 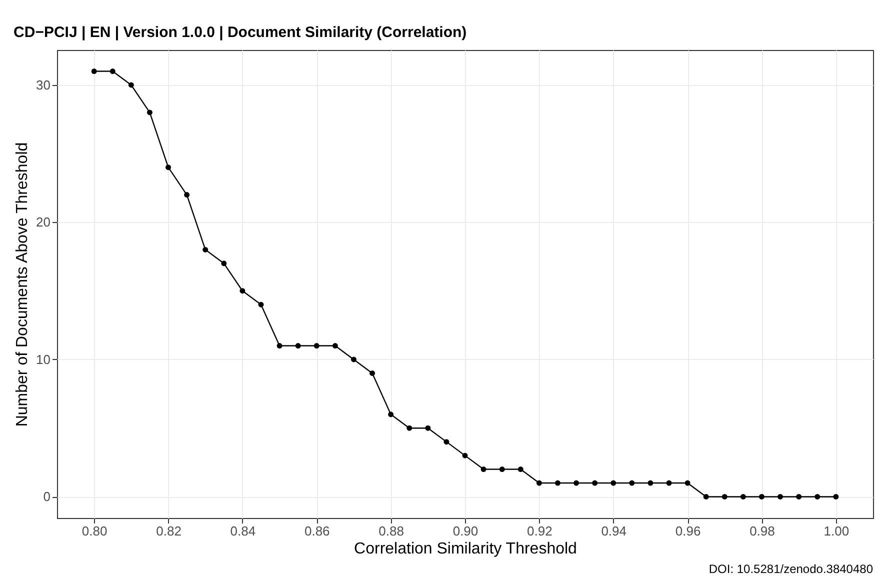 What do you see at coordinates (539, 531) in the screenshot?
I see `x-tick-label: 0.92` at bounding box center [539, 531].